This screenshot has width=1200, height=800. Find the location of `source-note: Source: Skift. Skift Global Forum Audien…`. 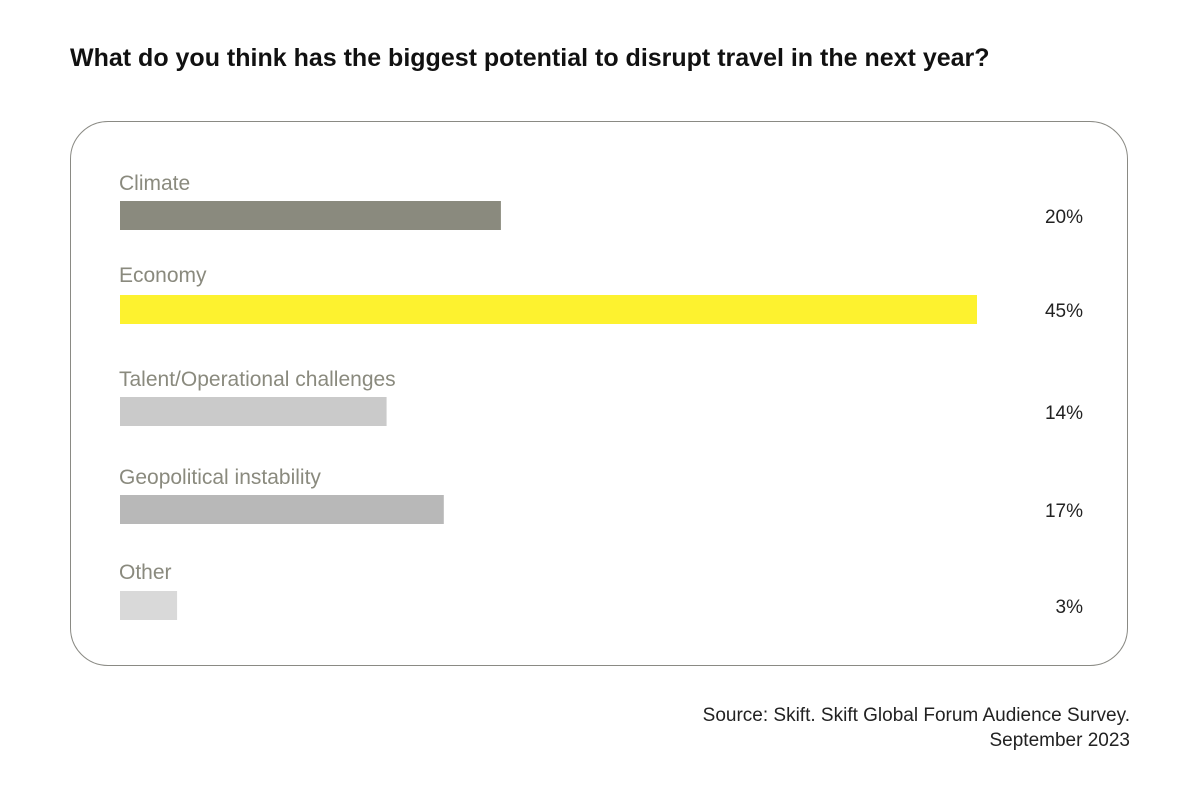

source-note: Source: Skift. Skift Global Forum Audien… is located at coordinates (916, 728).